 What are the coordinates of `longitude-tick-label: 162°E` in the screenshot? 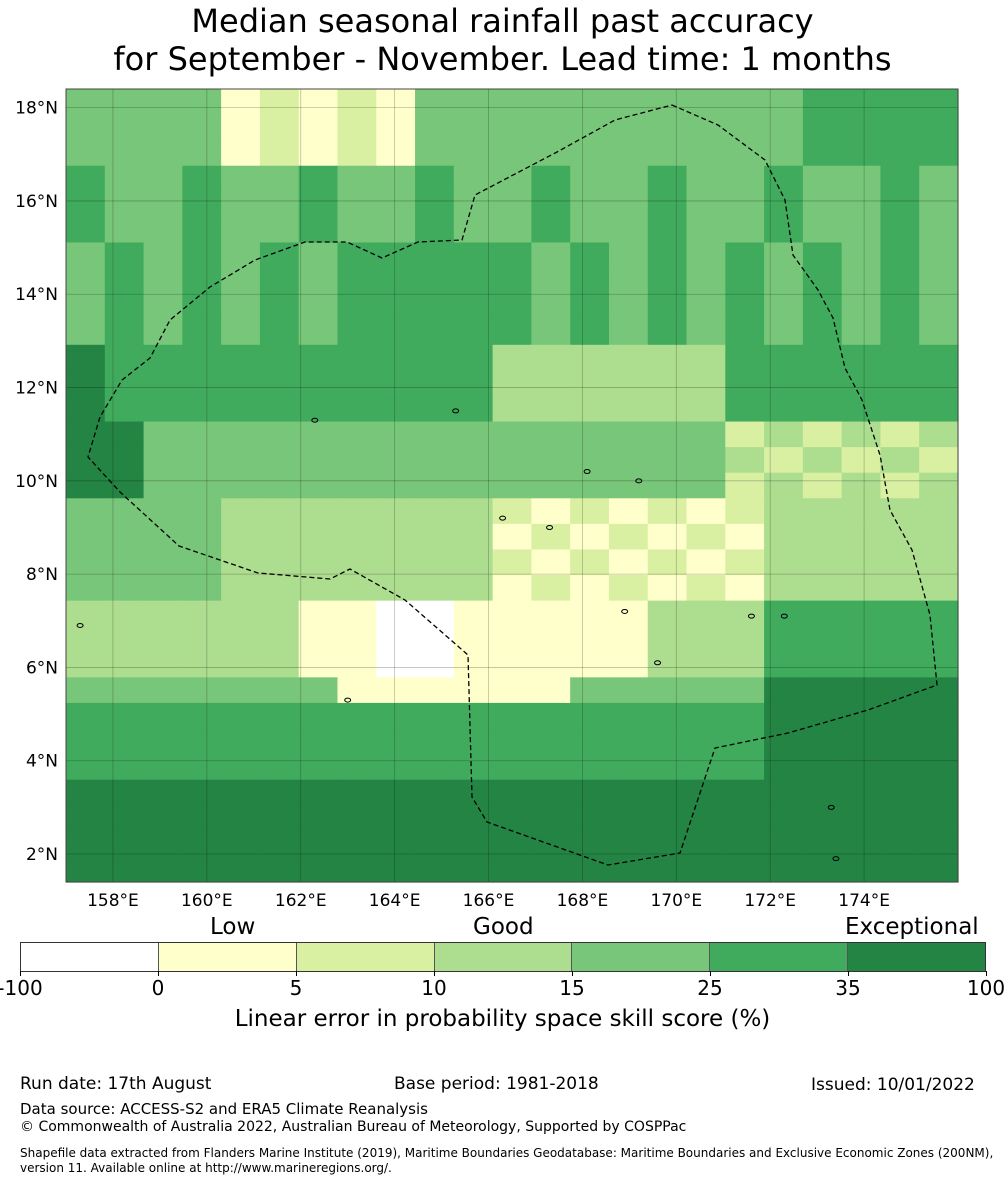 It's located at (301, 901).